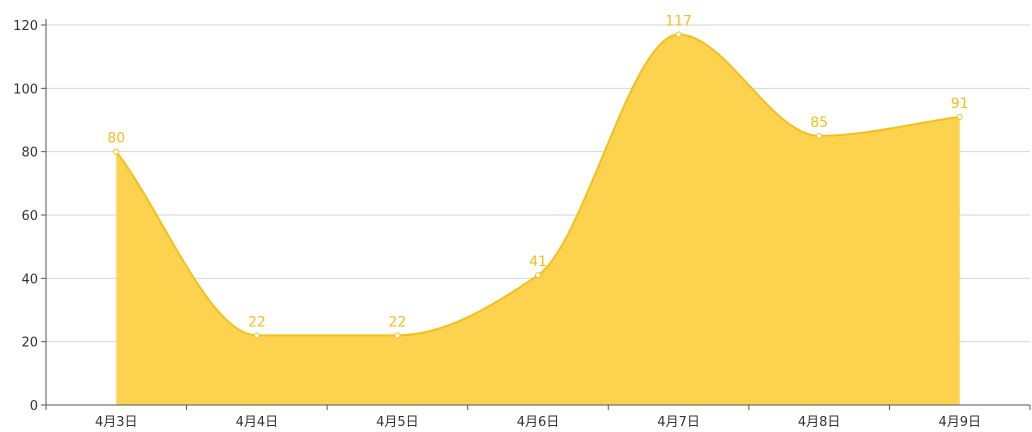 This screenshot has height=432, width=1032. Describe the element at coordinates (397, 422) in the screenshot. I see `x-tick-label: 4月5日` at that location.